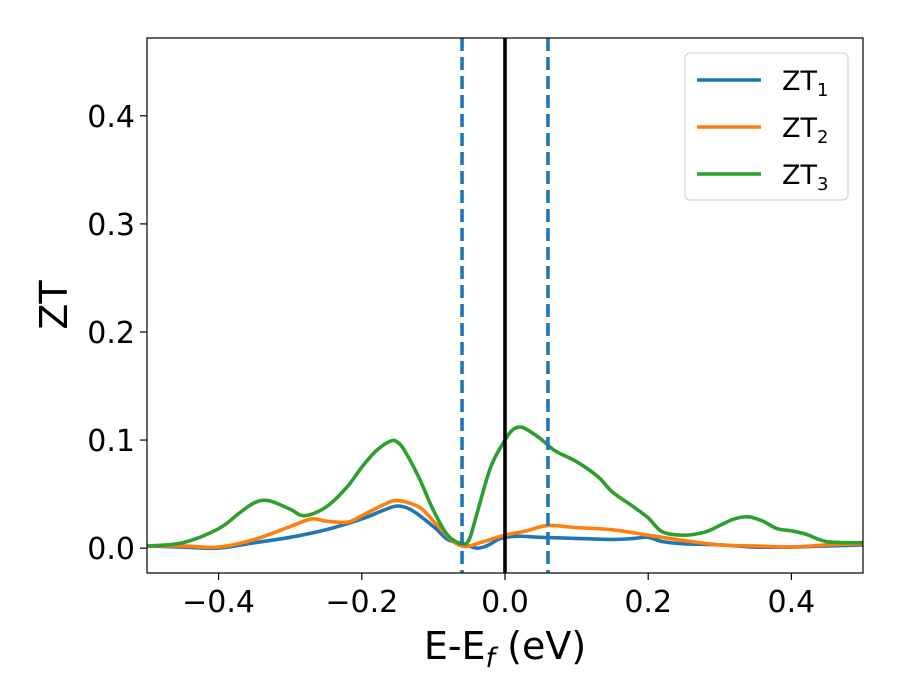  What do you see at coordinates (648, 602) in the screenshot?
I see `x-tick-label: 0.2` at bounding box center [648, 602].